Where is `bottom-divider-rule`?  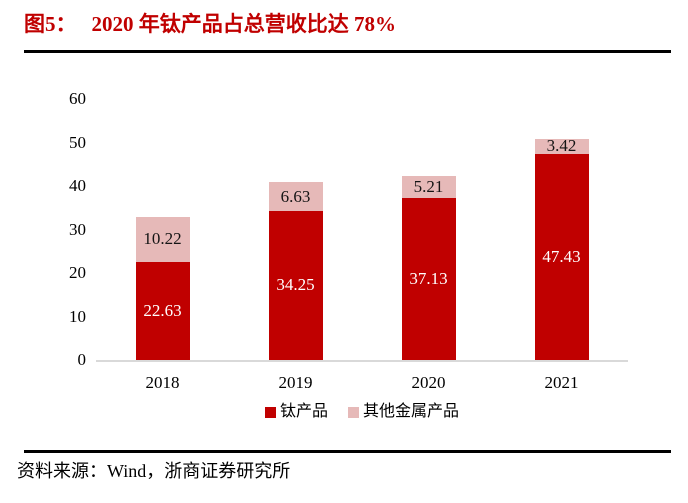 bottom-divider-rule is located at coordinates (347, 451).